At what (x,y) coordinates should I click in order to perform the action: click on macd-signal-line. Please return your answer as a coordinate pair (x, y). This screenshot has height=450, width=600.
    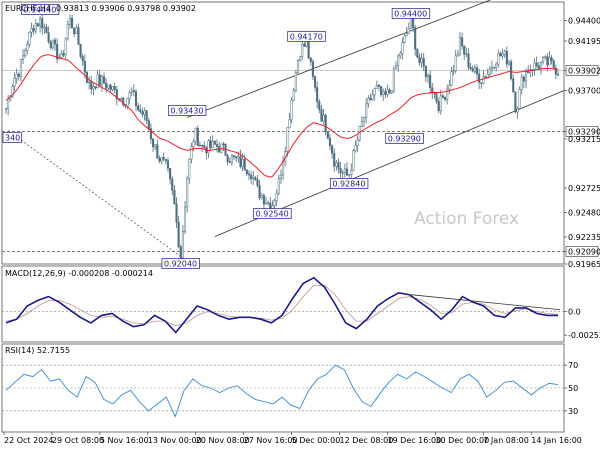
    Looking at the image, I should click on (282, 305).